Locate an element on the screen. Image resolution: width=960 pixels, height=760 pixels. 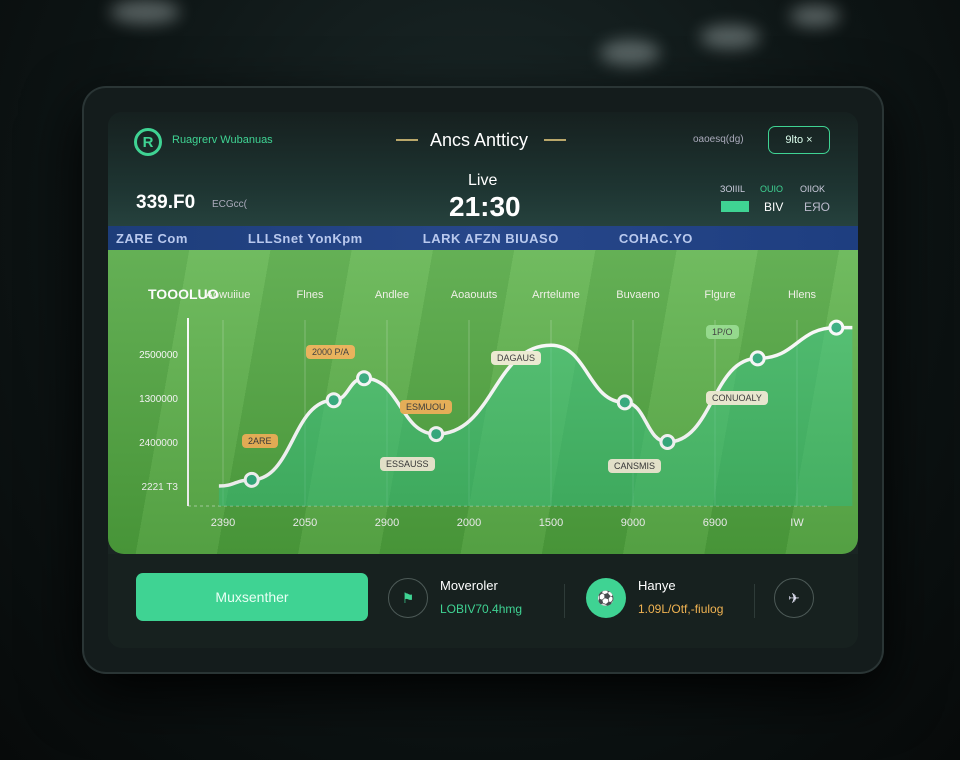
annotation: ESSAUSS is located at coordinates (407, 464).